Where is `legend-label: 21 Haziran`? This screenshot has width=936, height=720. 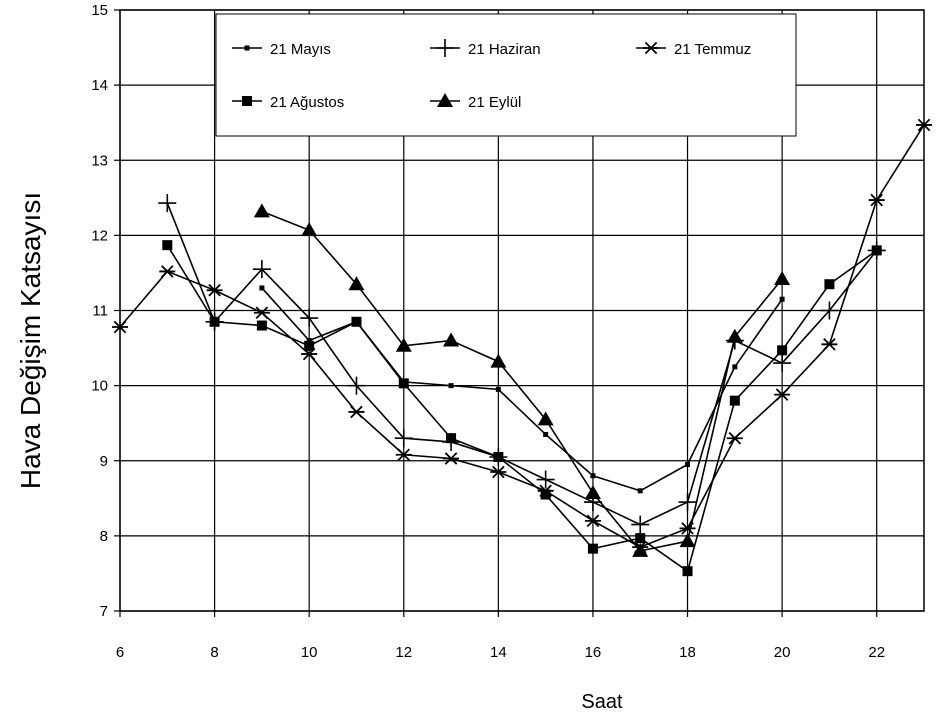
legend-label: 21 Haziran is located at coordinates (504, 49).